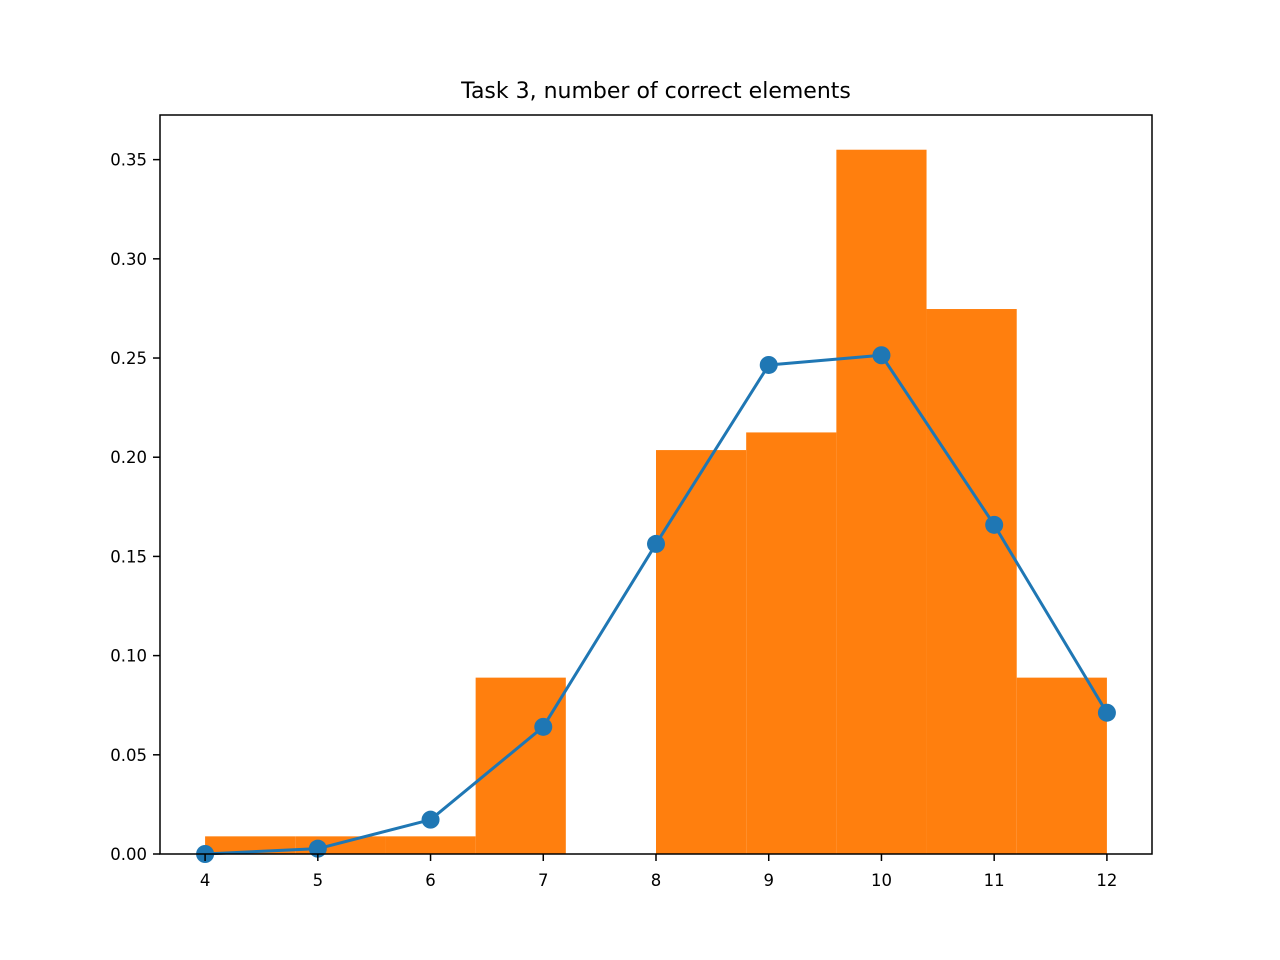 Image resolution: width=1280 pixels, height=960 pixels. What do you see at coordinates (128, 358) in the screenshot?
I see `y-tick-label: 0.25` at bounding box center [128, 358].